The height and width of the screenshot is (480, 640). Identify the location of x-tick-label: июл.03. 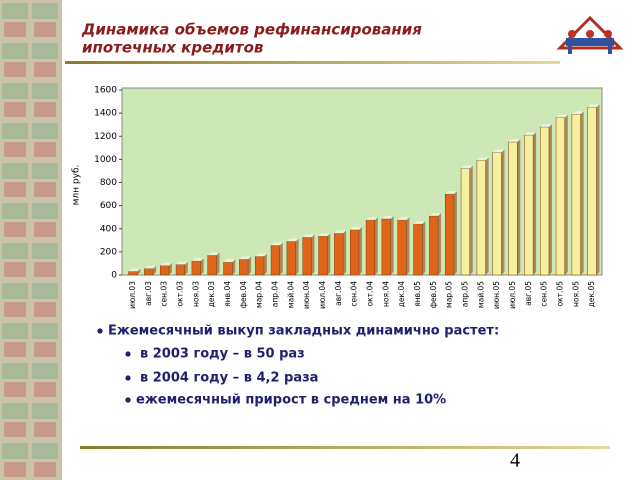
(132, 295).